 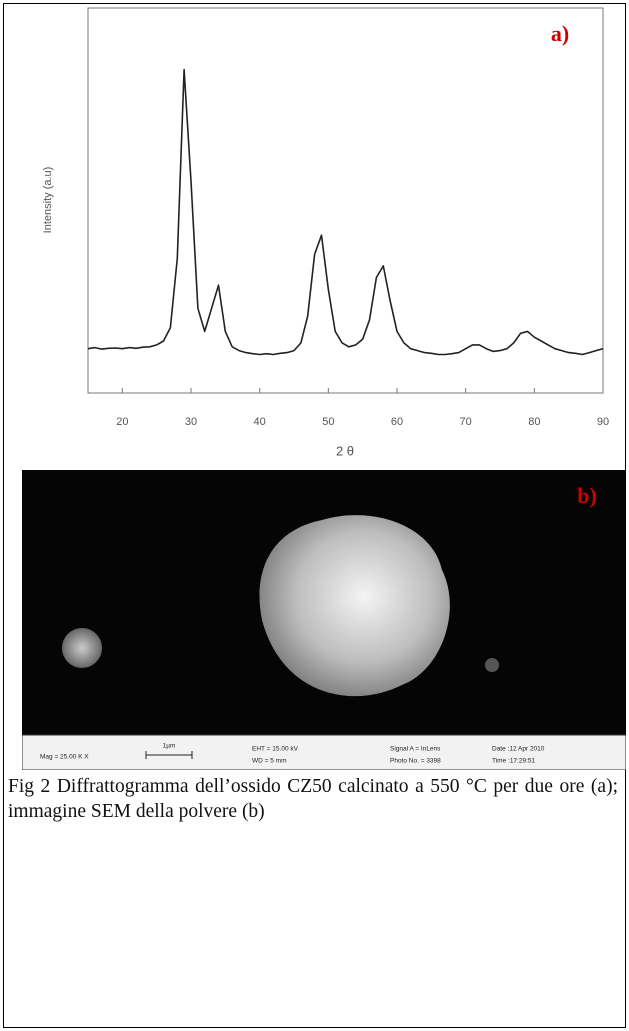 What do you see at coordinates (260, 422) in the screenshot?
I see `x-tick-label: 40` at bounding box center [260, 422].